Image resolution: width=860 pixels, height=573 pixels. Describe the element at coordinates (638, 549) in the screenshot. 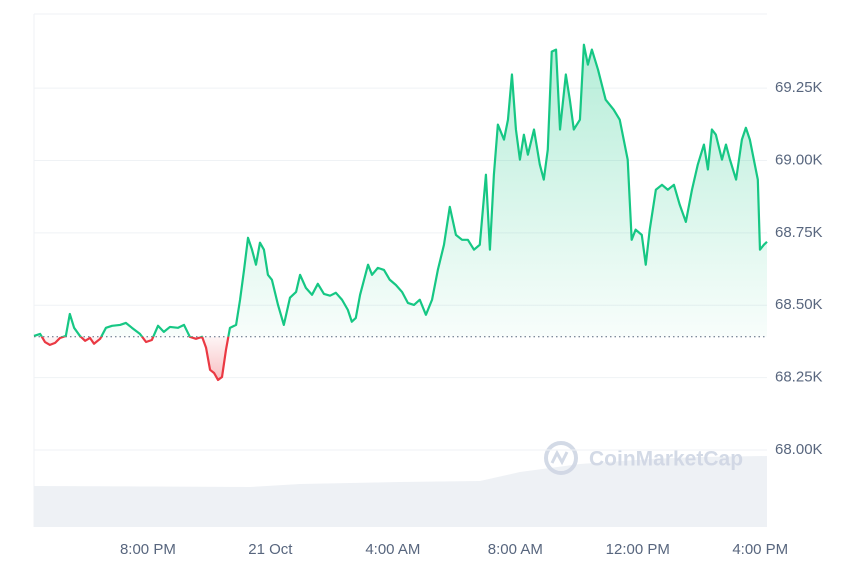

I see `x-tick-label: 12:00 PM` at that location.